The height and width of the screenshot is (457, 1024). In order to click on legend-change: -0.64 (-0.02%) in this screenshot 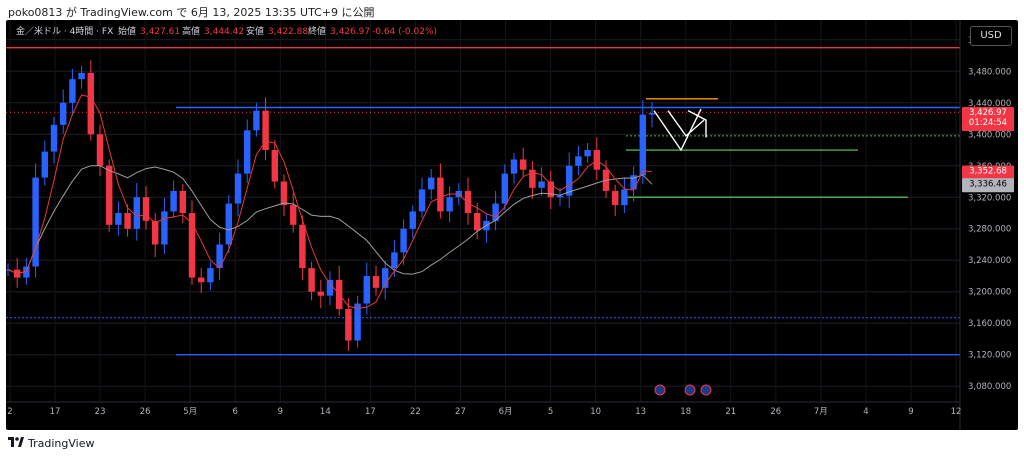, I will do `click(404, 32)`.